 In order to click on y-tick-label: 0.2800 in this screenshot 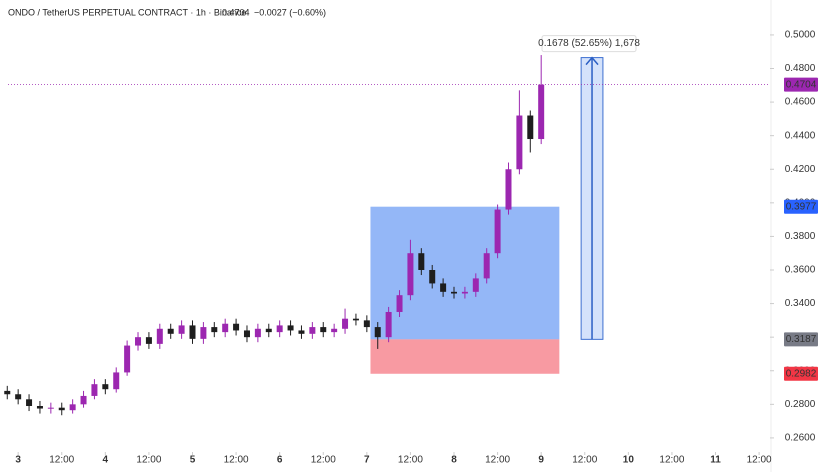, I will do `click(800, 404)`.